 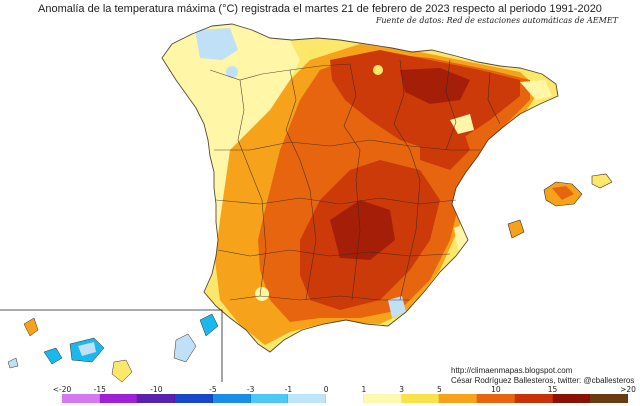 What do you see at coordinates (288, 389) in the screenshot?
I see `legend-tick-label: -1` at bounding box center [288, 389].